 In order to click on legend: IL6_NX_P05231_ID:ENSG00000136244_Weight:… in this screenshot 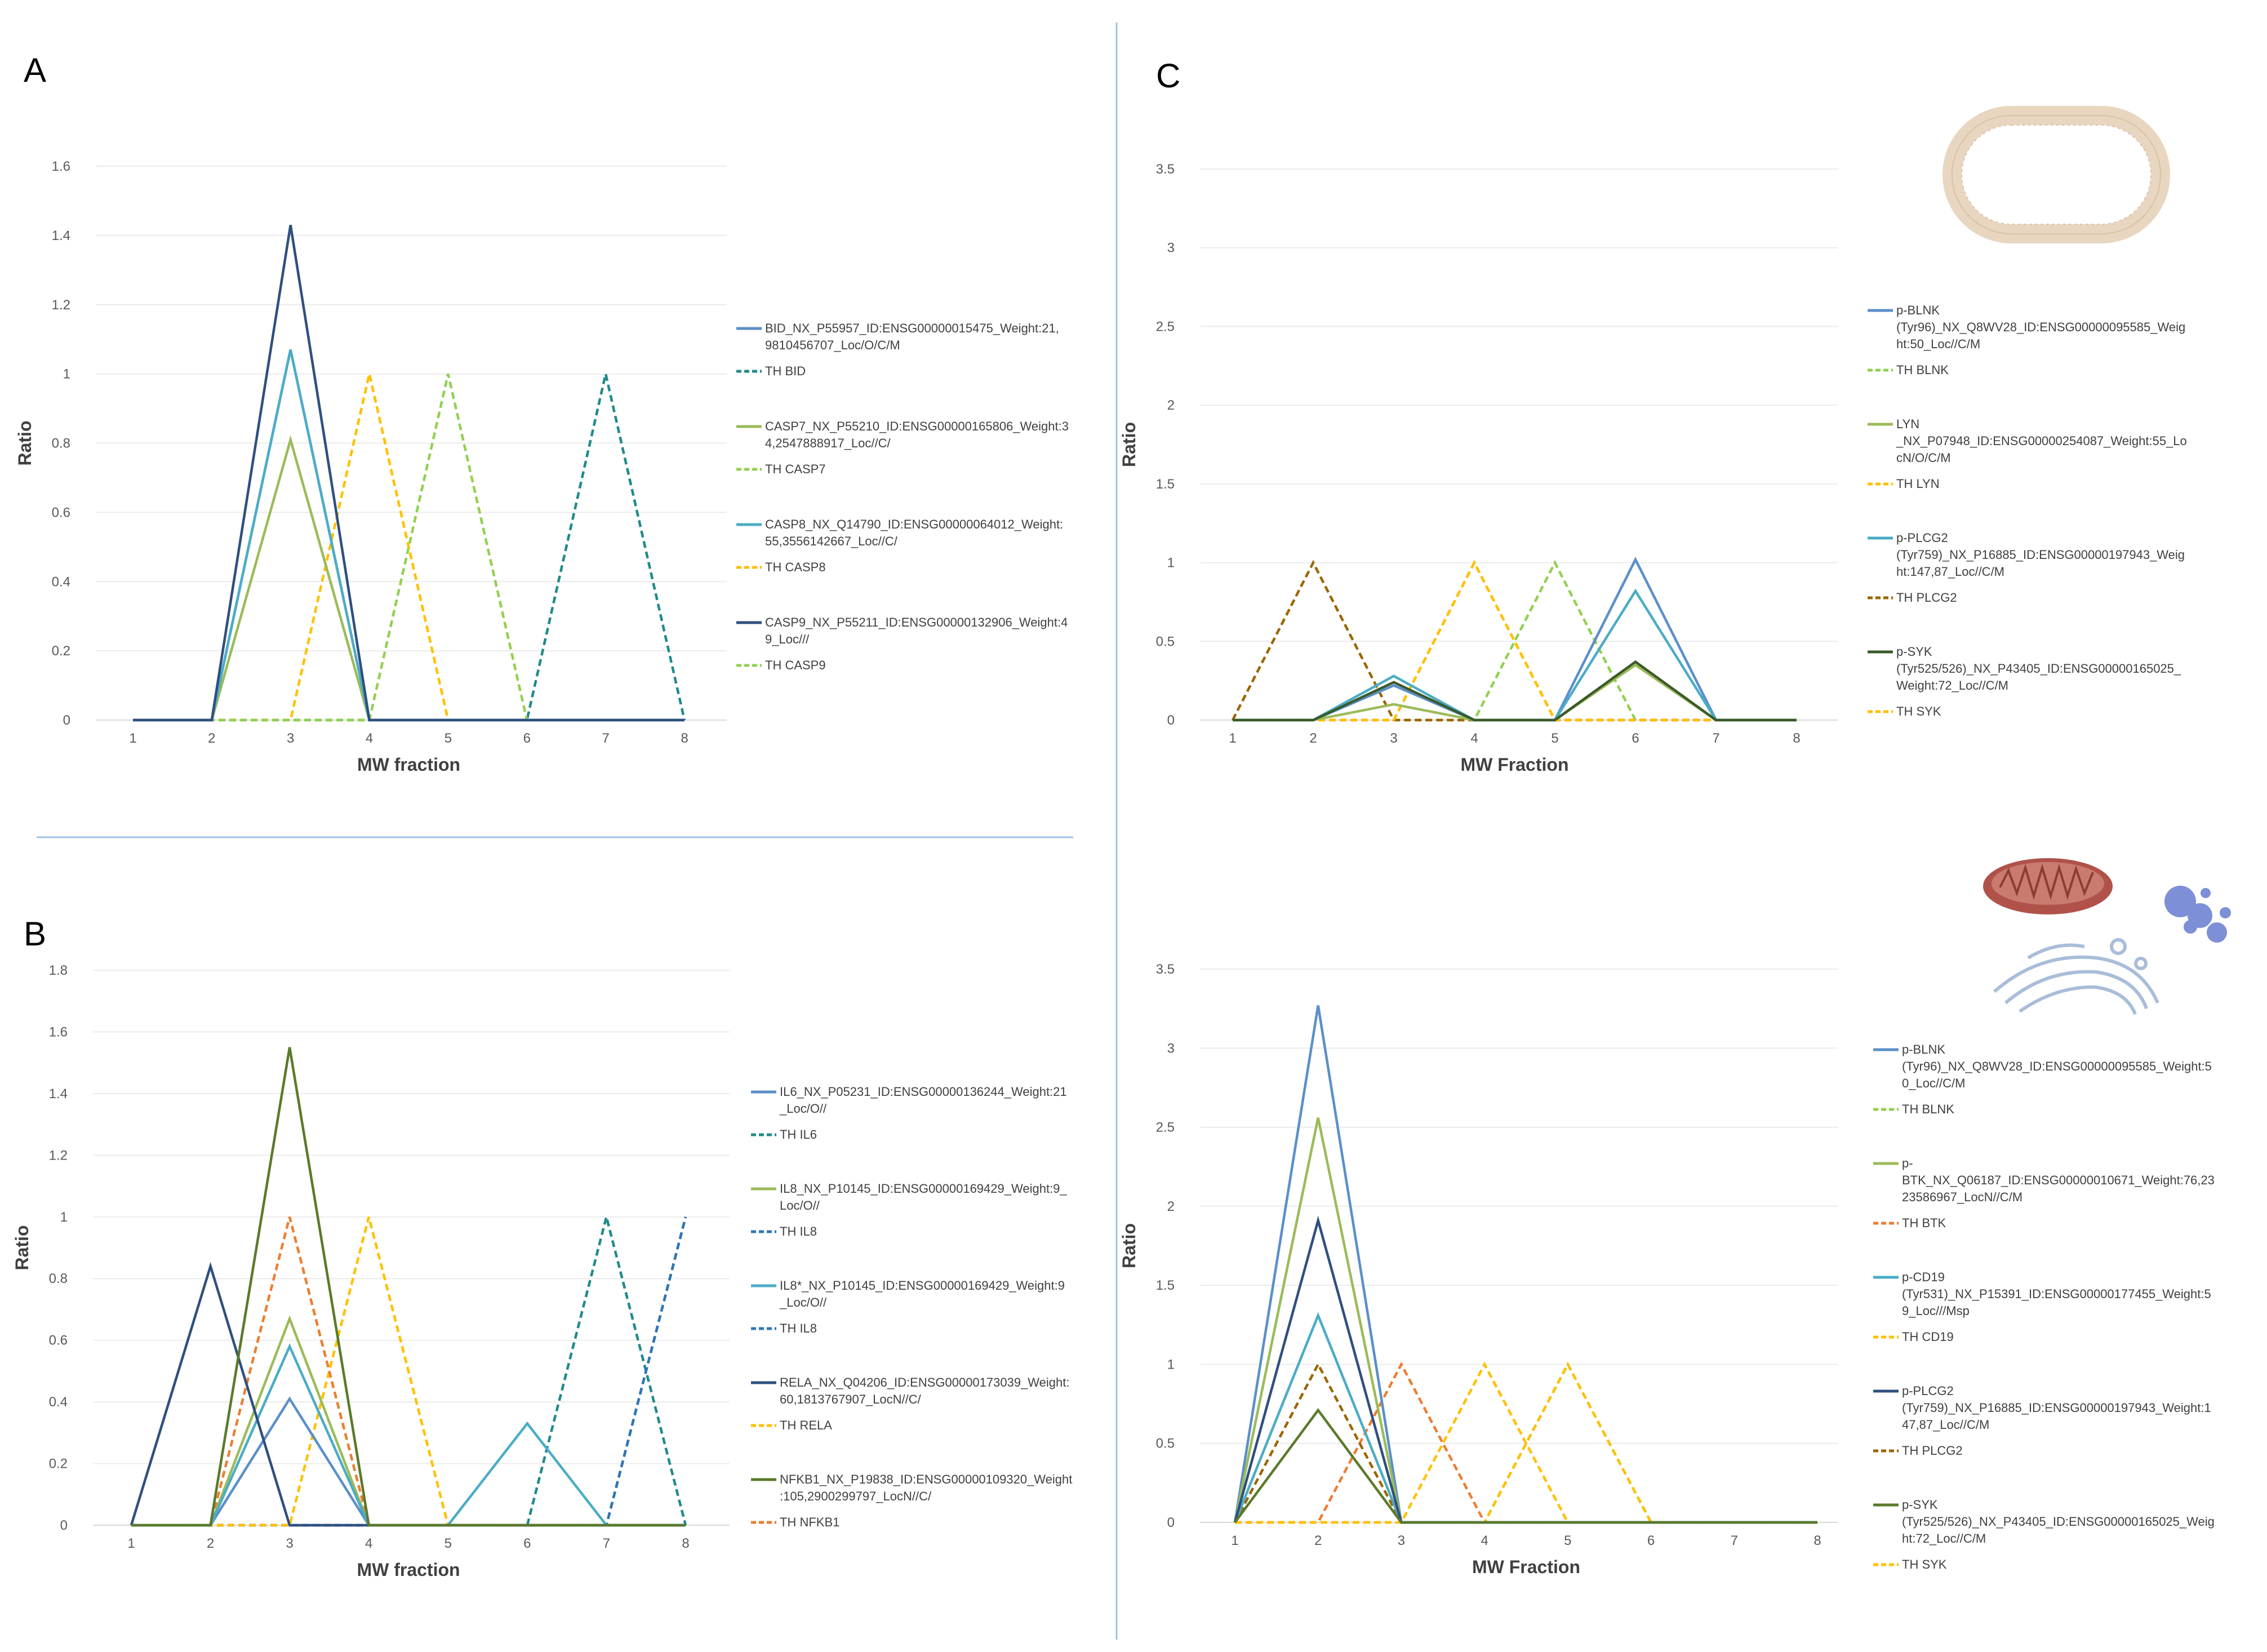, I will do `click(911, 1307)`.